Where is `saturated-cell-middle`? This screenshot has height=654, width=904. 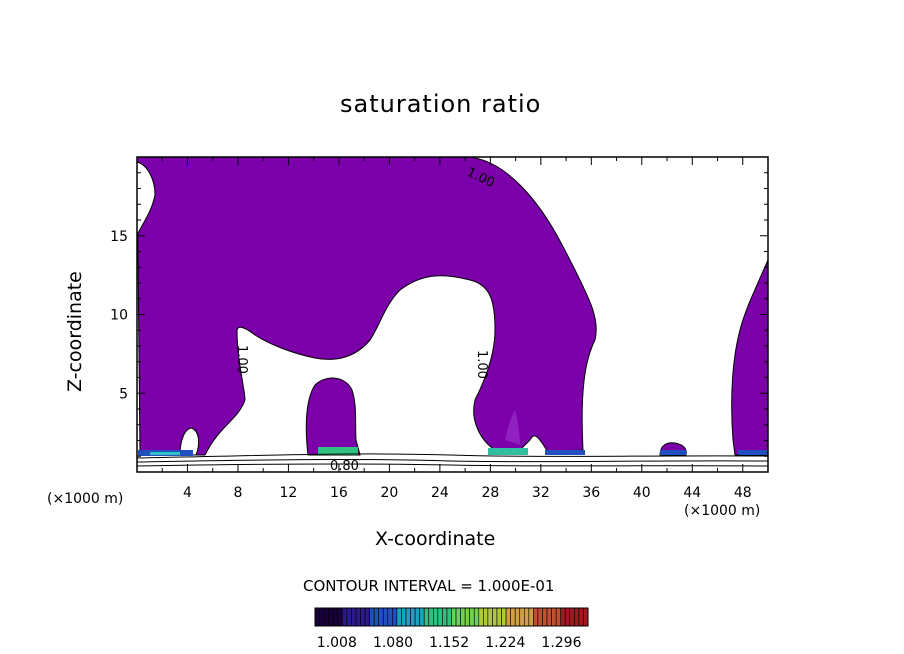
saturated-cell-middle is located at coordinates (333, 416).